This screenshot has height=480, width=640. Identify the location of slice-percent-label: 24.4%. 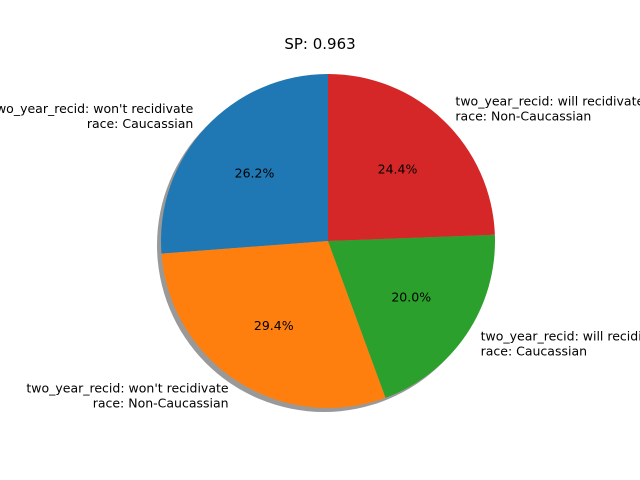
(398, 168).